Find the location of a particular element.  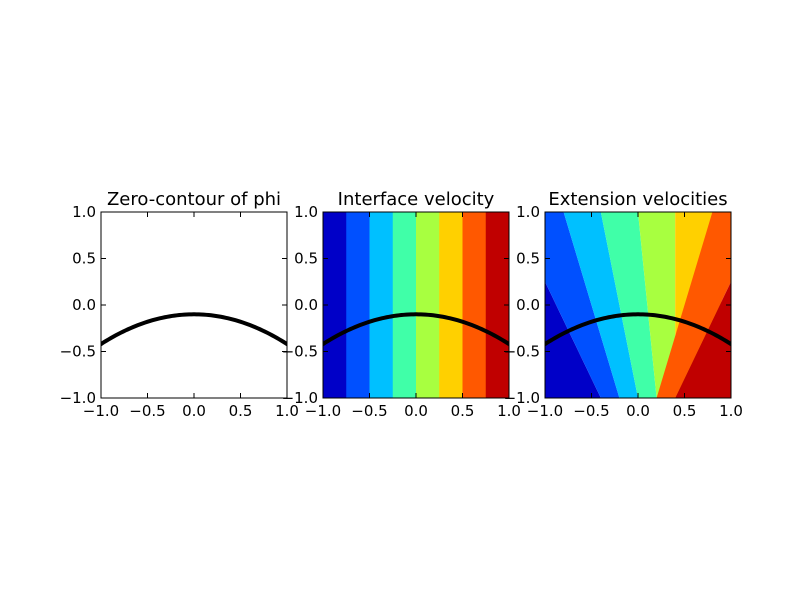

chart-title: Interface velocity is located at coordinates (416, 199).